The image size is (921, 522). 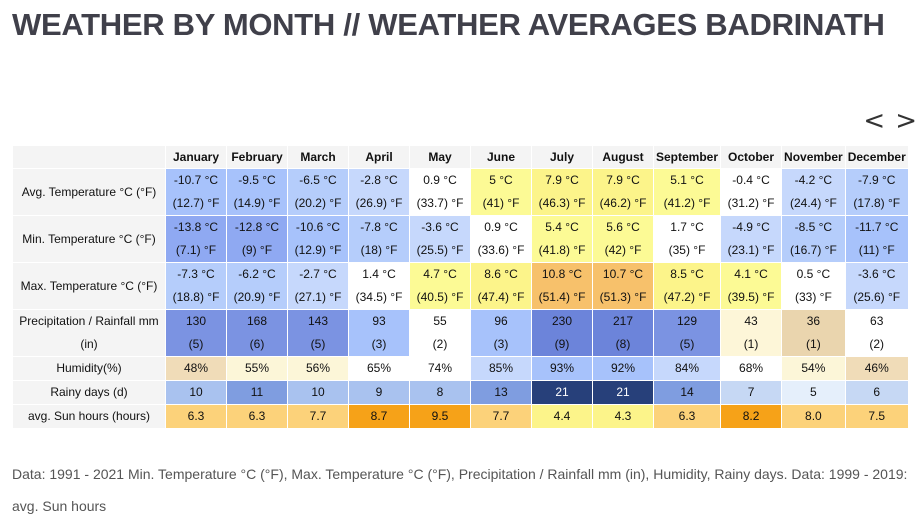 What do you see at coordinates (440, 321) in the screenshot?
I see `cell-value: 55` at bounding box center [440, 321].